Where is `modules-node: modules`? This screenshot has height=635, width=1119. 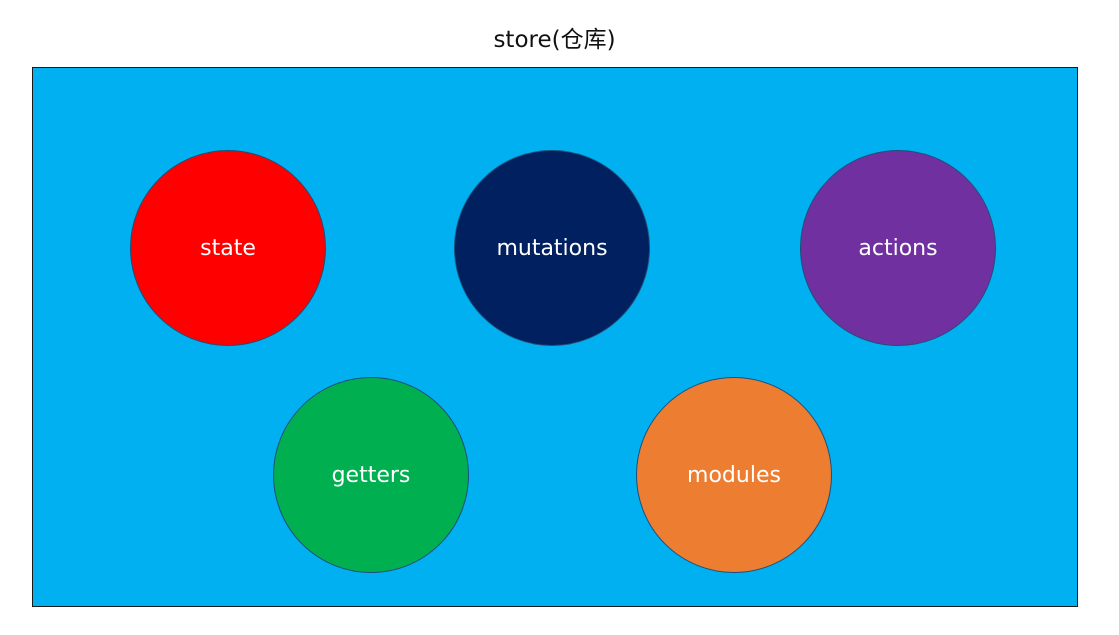
modules-node: modules is located at coordinates (734, 475).